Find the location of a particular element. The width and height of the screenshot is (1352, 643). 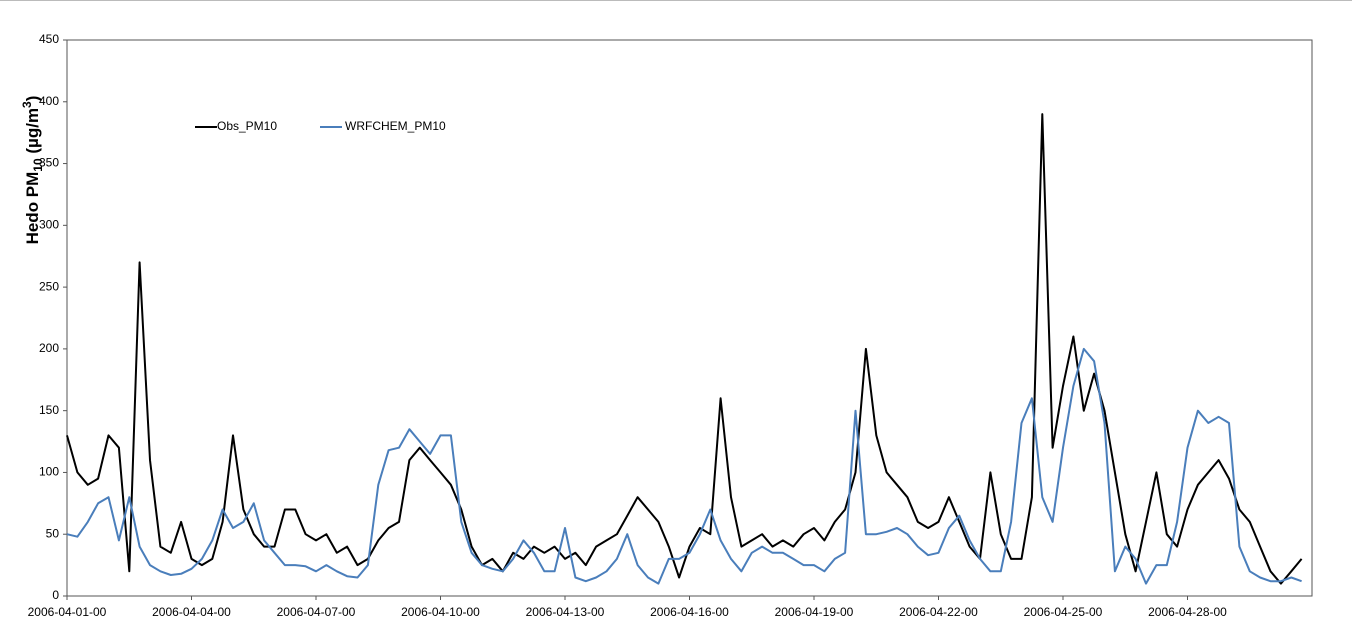

y-title-part: Hedo PM is located at coordinates (32, 208).